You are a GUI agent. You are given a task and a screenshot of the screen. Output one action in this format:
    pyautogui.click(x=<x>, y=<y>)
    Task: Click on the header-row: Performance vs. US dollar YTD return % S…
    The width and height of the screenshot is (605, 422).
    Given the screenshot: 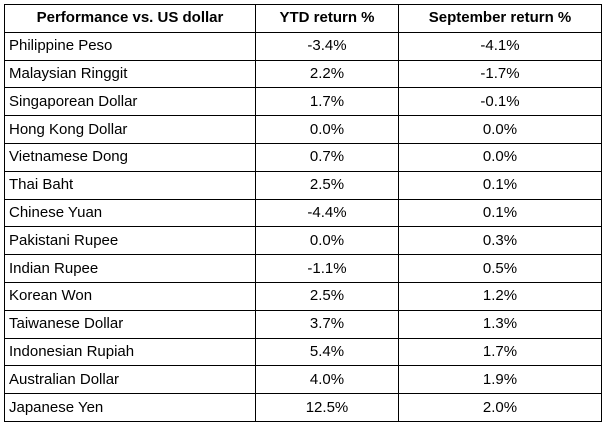 What is the action you would take?
    pyautogui.click(x=303, y=18)
    